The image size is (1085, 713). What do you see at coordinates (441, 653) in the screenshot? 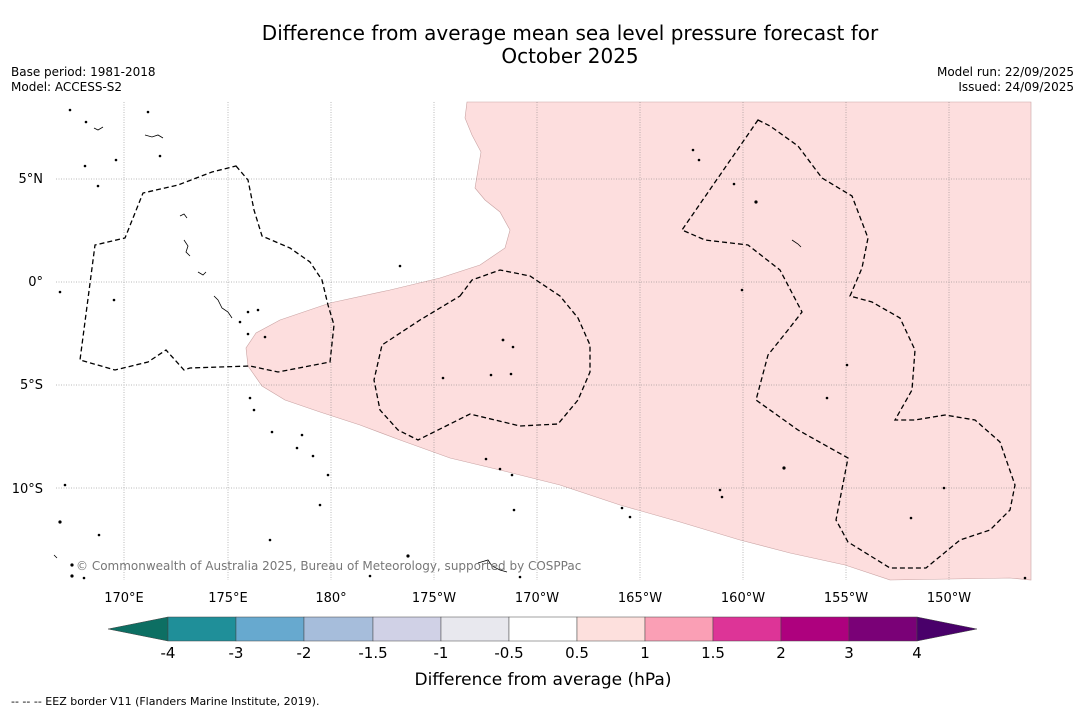
I see `colorbar-tick: -1` at bounding box center [441, 653].